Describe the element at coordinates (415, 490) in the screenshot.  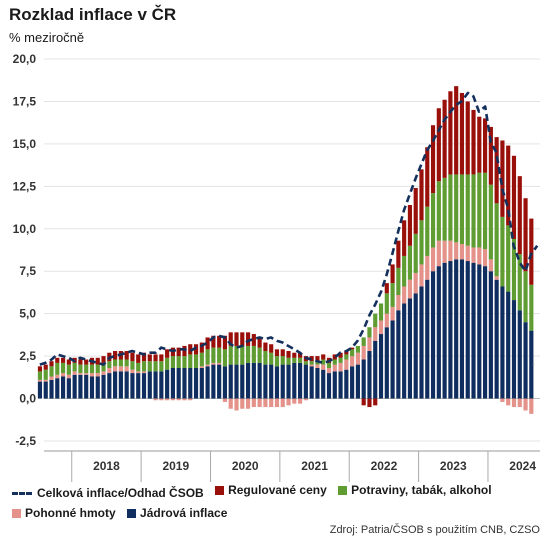
I see `legend-food: Potraviny, tabák, alkohol` at that location.